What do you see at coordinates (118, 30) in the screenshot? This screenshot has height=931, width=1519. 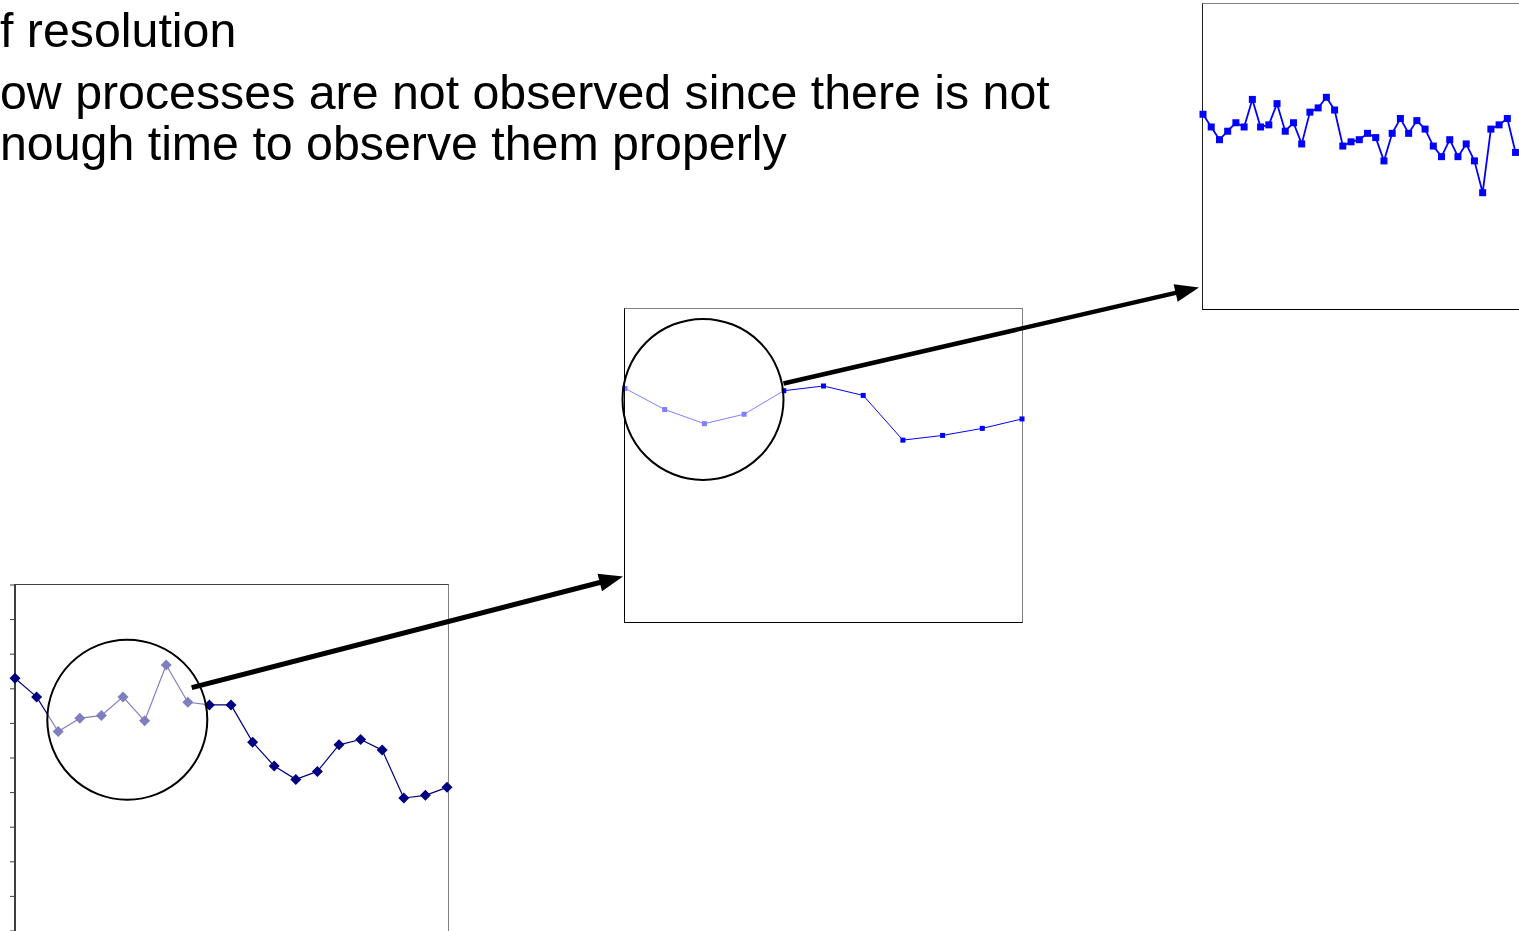 I see `text: f resolution` at bounding box center [118, 30].